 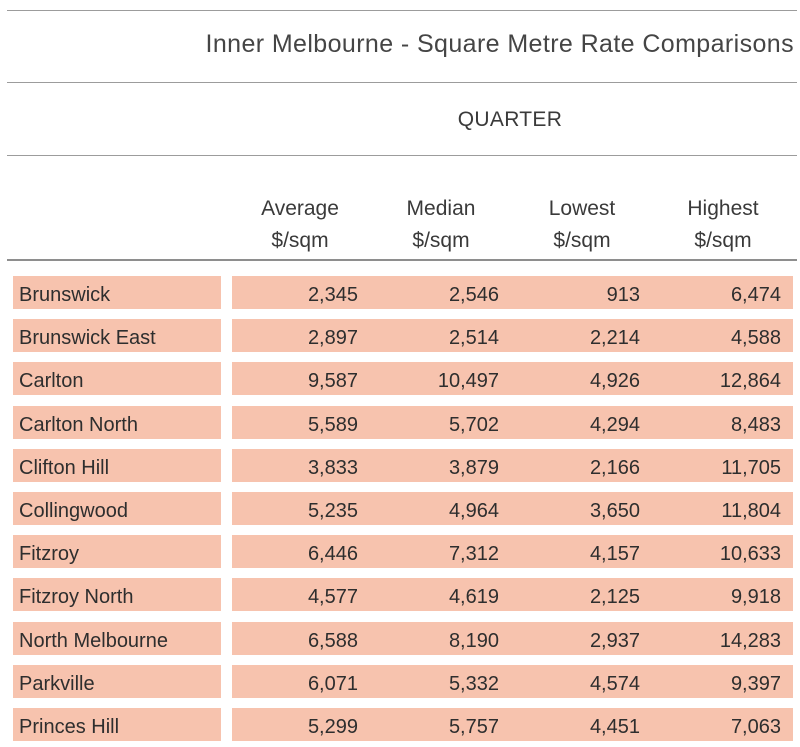 What do you see at coordinates (751, 511) in the screenshot?
I see `highest-cell: 11,804` at bounding box center [751, 511].